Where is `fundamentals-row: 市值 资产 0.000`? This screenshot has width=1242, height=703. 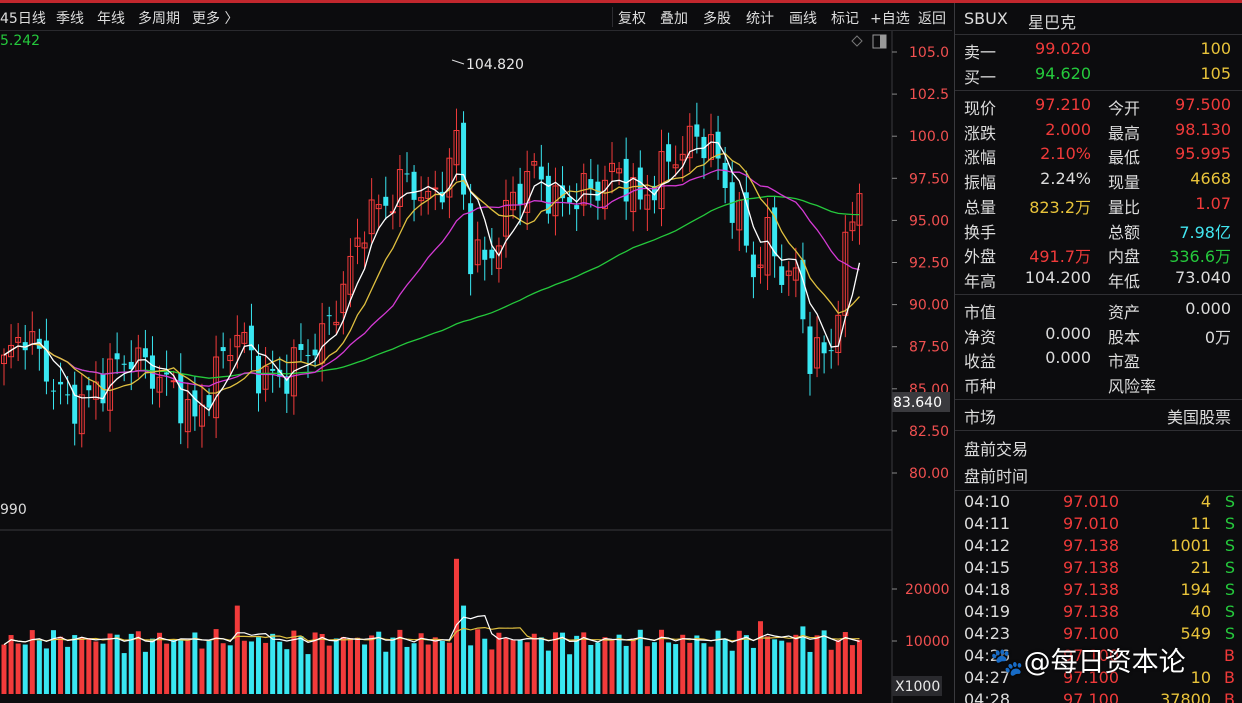
fundamentals-row: 市值 资产 0.000 is located at coordinates (1098, 311).